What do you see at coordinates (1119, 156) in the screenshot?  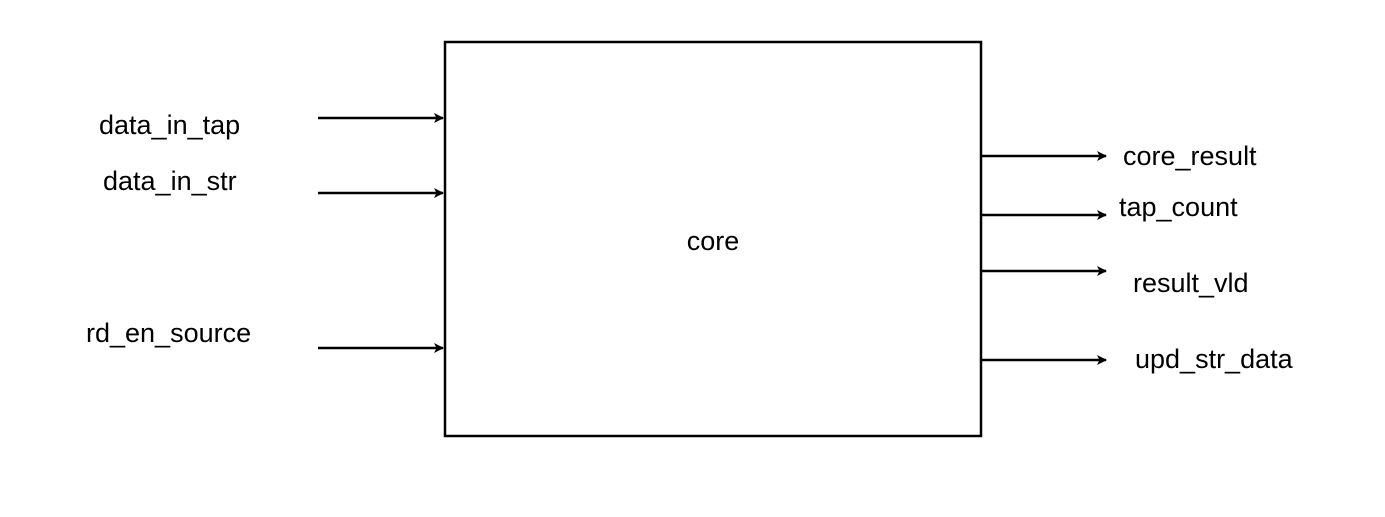 I see `output-core-result: core_result` at bounding box center [1119, 156].